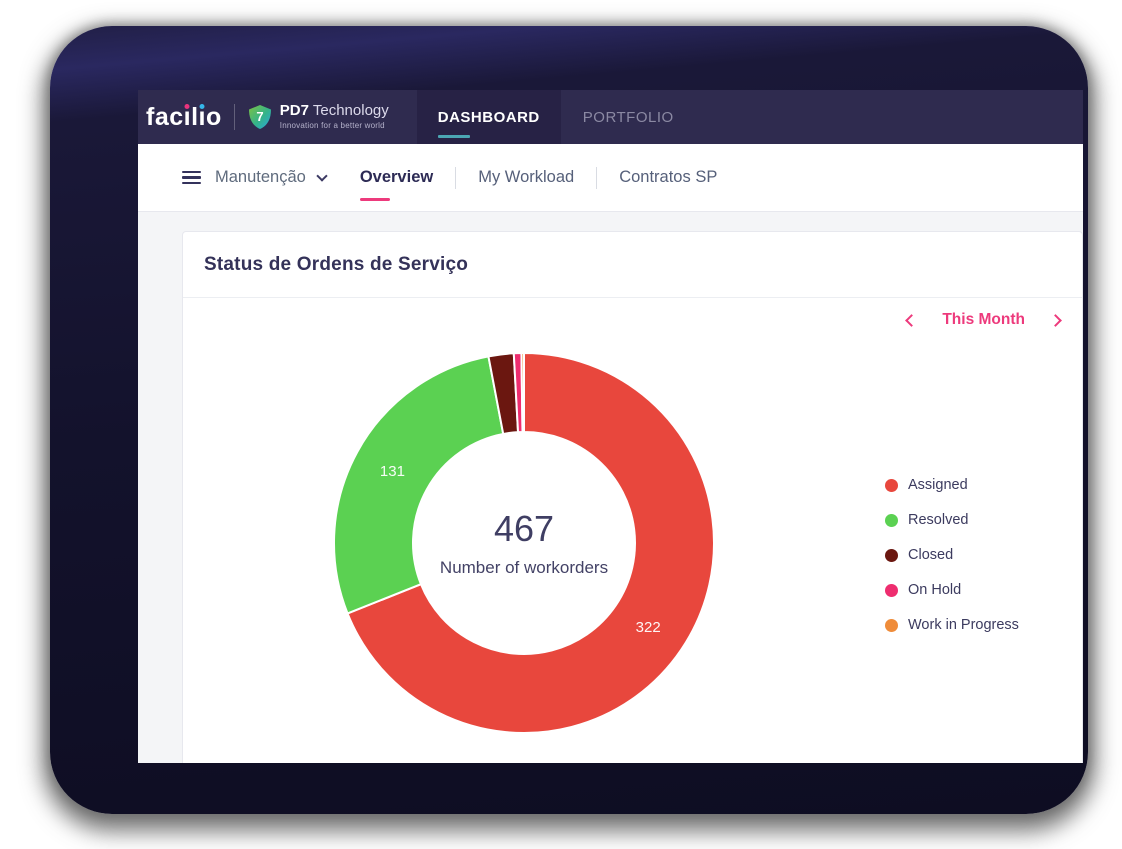  What do you see at coordinates (165, 116) in the screenshot?
I see `brand-letters: fac` at bounding box center [165, 116].